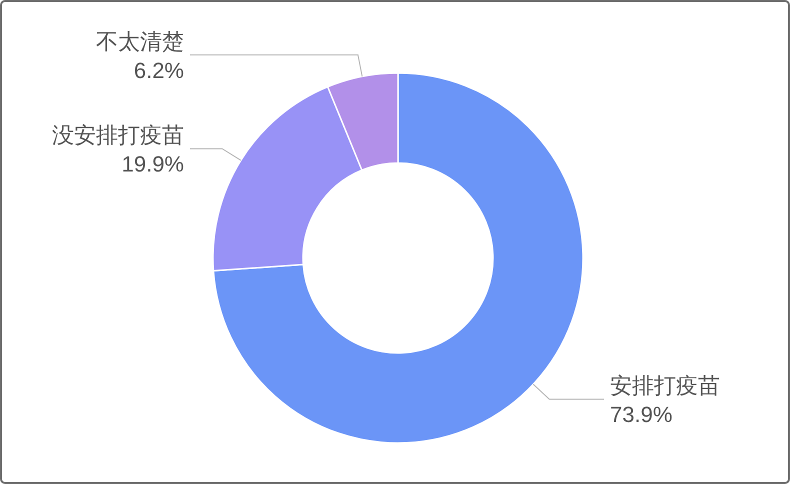  Describe the element at coordinates (153, 164) in the screenshot. I see `data-label: 19.9%` at that location.